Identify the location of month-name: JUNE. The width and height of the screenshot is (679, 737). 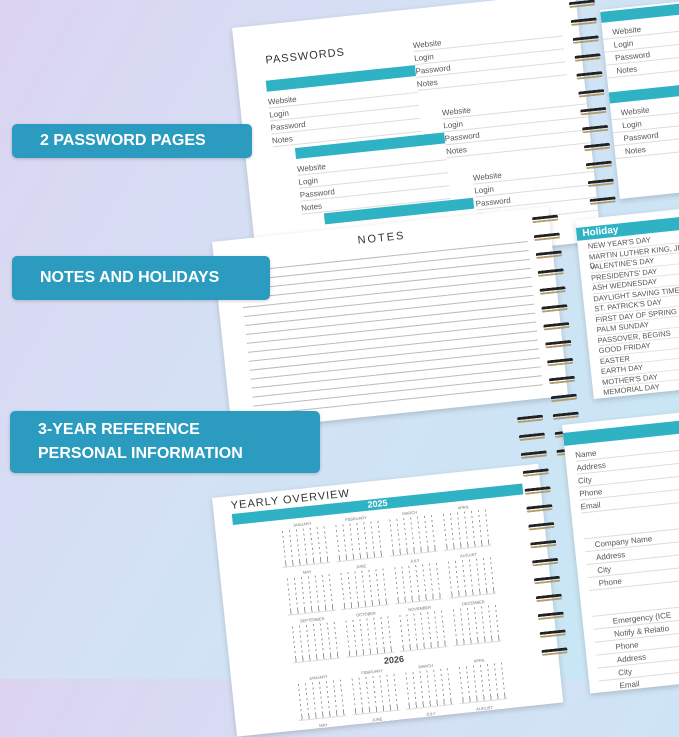
(377, 720).